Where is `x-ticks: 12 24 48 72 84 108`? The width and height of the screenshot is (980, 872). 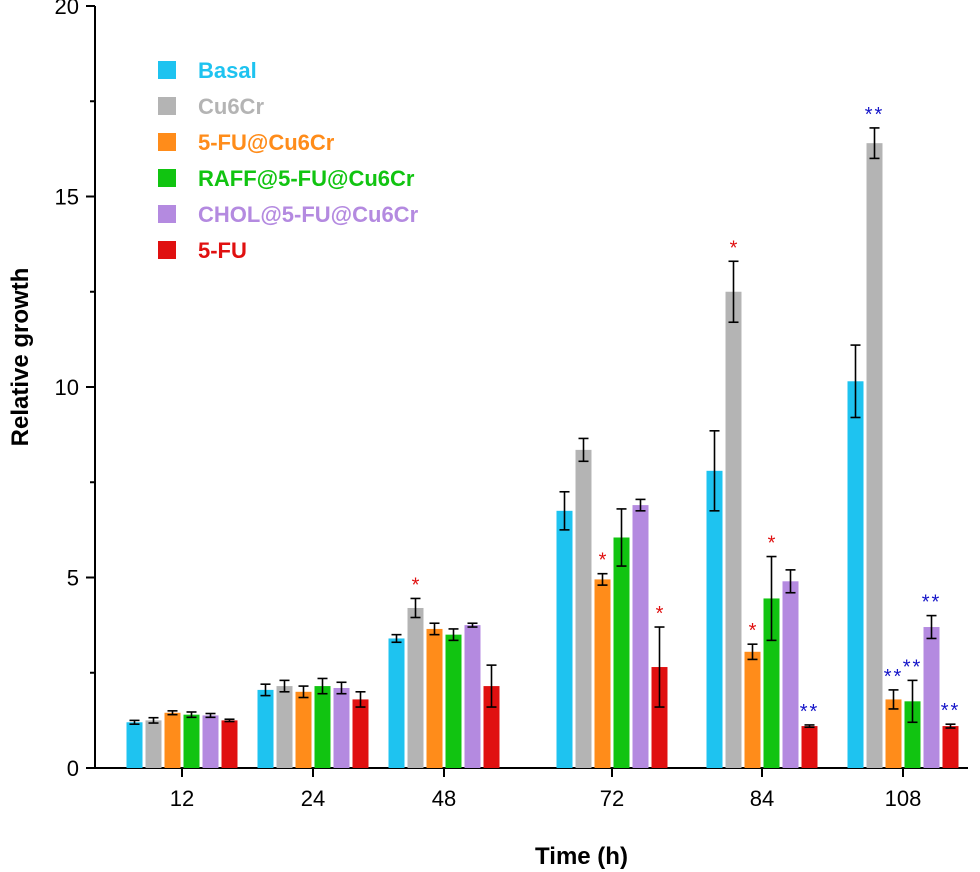 x-ticks: 12 24 48 72 84 108 is located at coordinates (546, 789).